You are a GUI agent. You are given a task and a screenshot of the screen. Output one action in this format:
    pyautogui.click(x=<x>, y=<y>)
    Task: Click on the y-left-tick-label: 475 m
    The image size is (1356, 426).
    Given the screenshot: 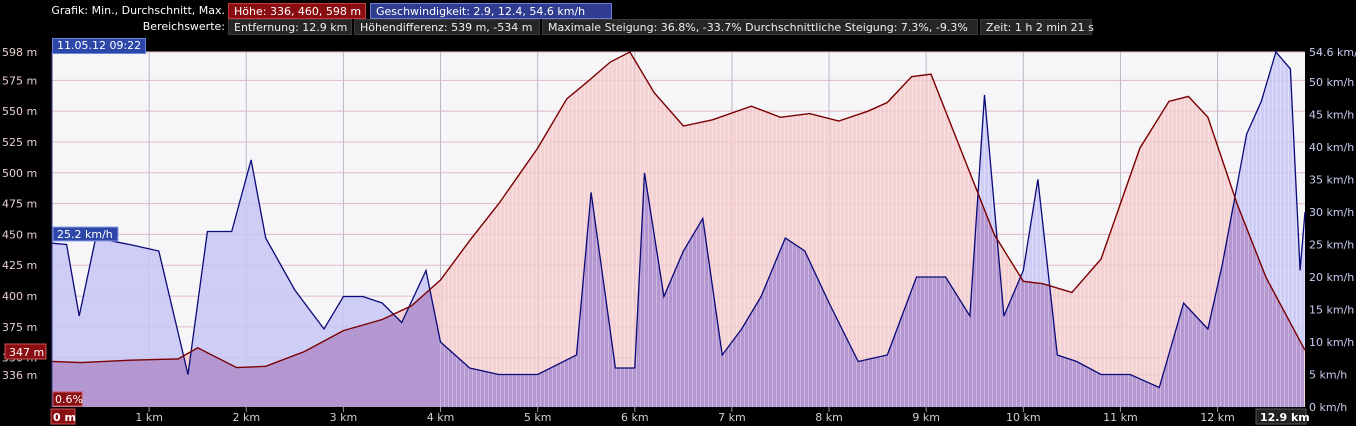 What is the action you would take?
    pyautogui.click(x=19, y=204)
    